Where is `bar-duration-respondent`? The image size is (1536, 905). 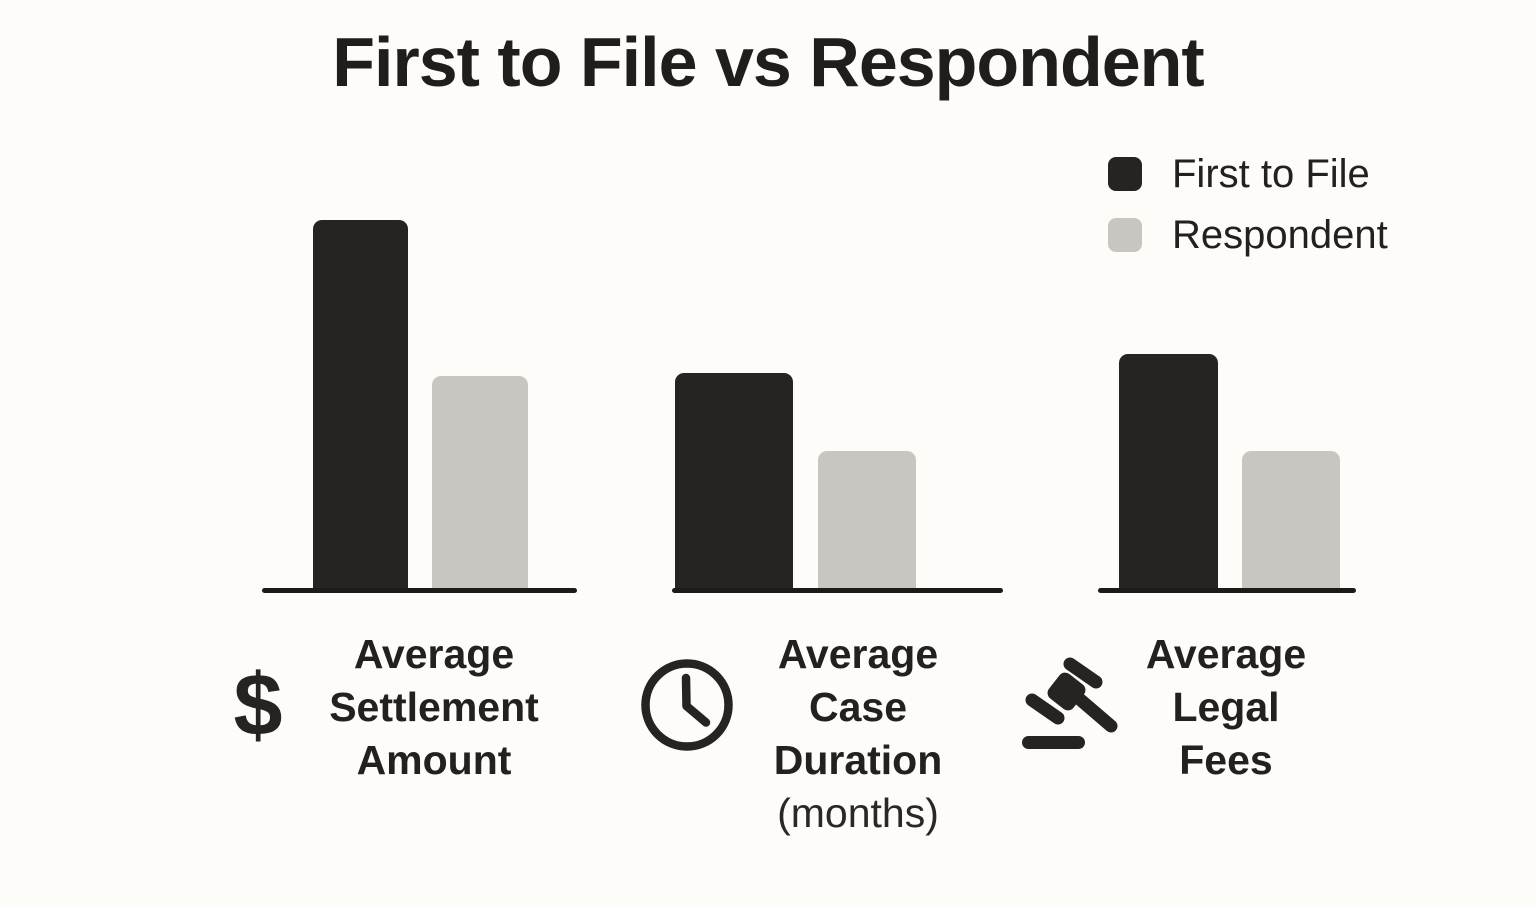 bar-duration-respondent is located at coordinates (867, 521).